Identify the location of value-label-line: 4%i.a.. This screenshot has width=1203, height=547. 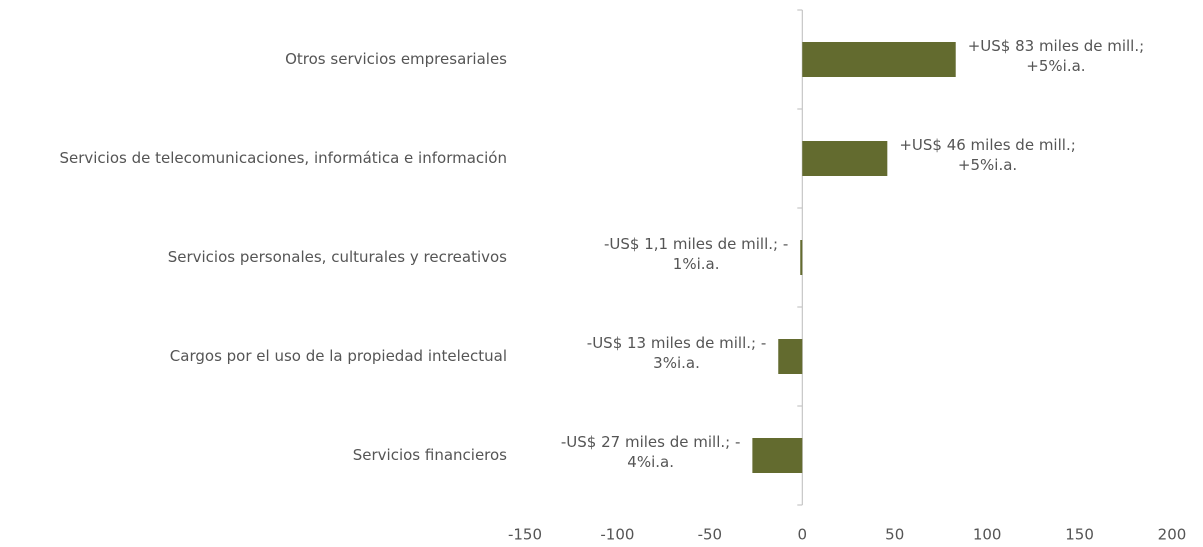
(650, 461).